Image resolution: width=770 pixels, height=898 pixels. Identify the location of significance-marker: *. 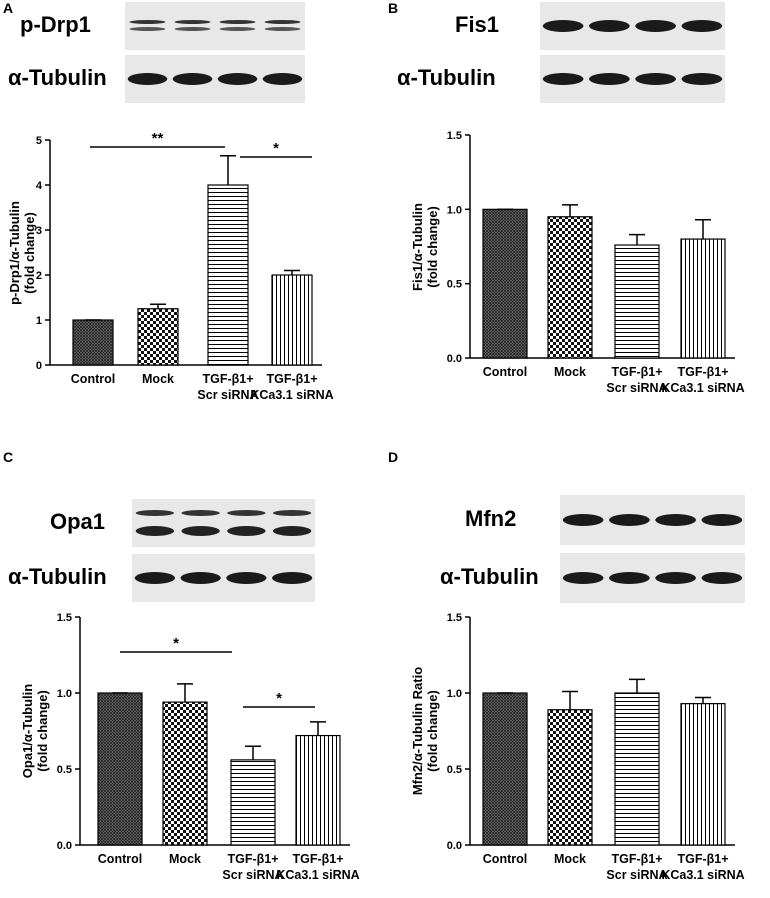
(176, 643).